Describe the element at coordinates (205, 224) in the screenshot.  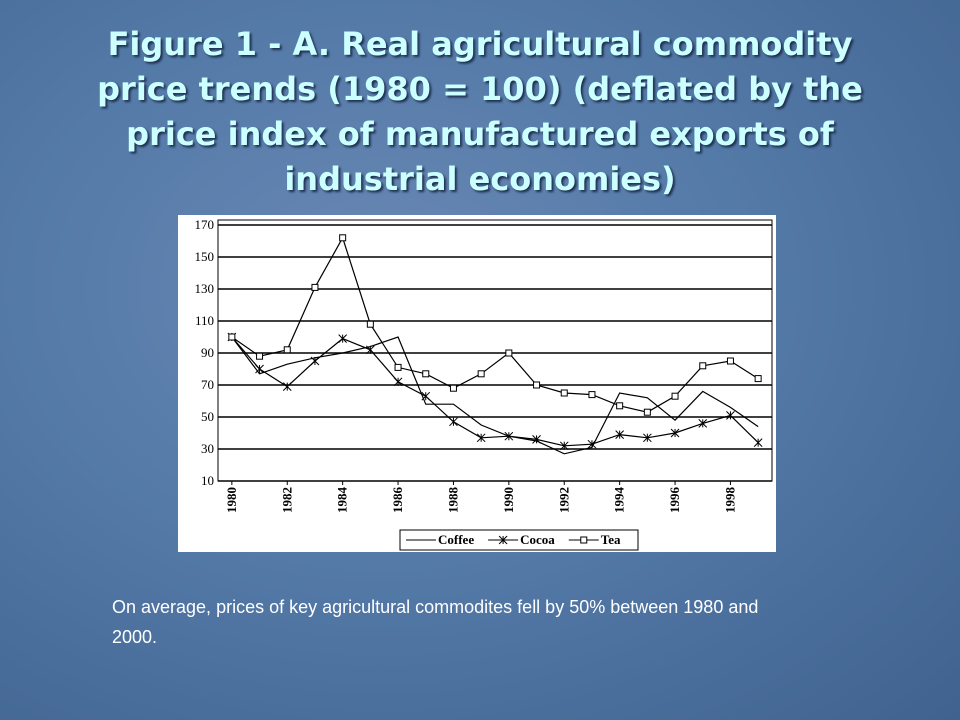
I see `y-tick-label: 170` at that location.